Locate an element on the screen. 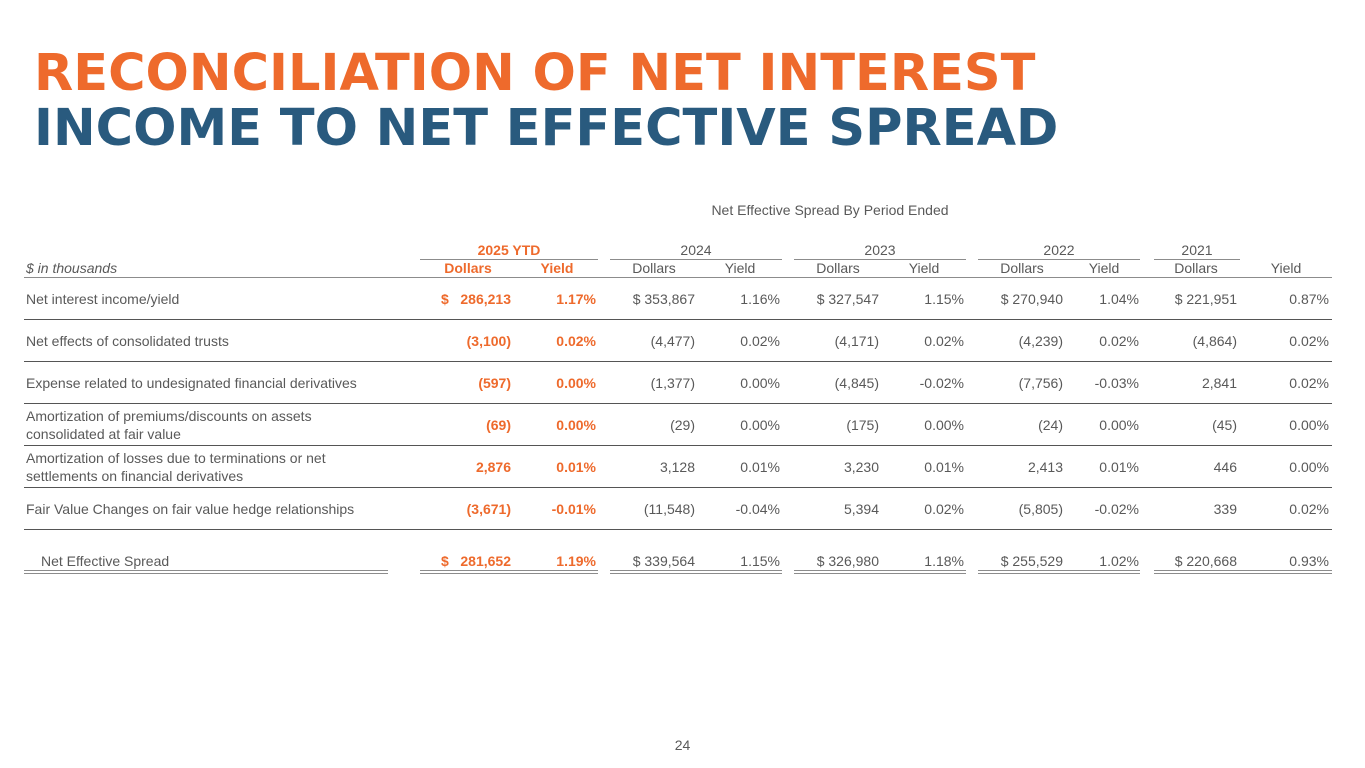  cell-dollars: 446 is located at coordinates (1225, 467).